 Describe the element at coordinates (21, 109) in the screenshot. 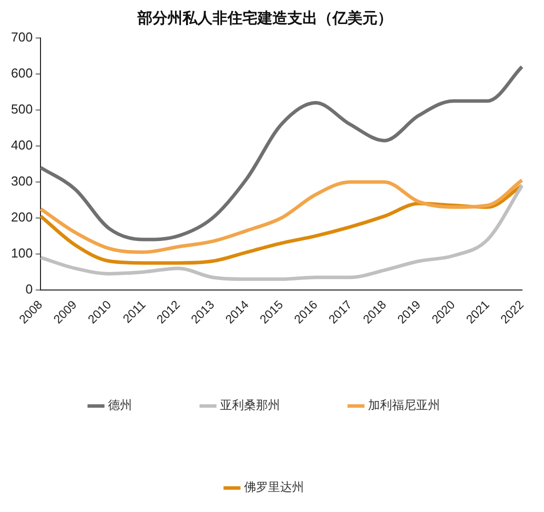

I see `y-tick-label: 500` at that location.